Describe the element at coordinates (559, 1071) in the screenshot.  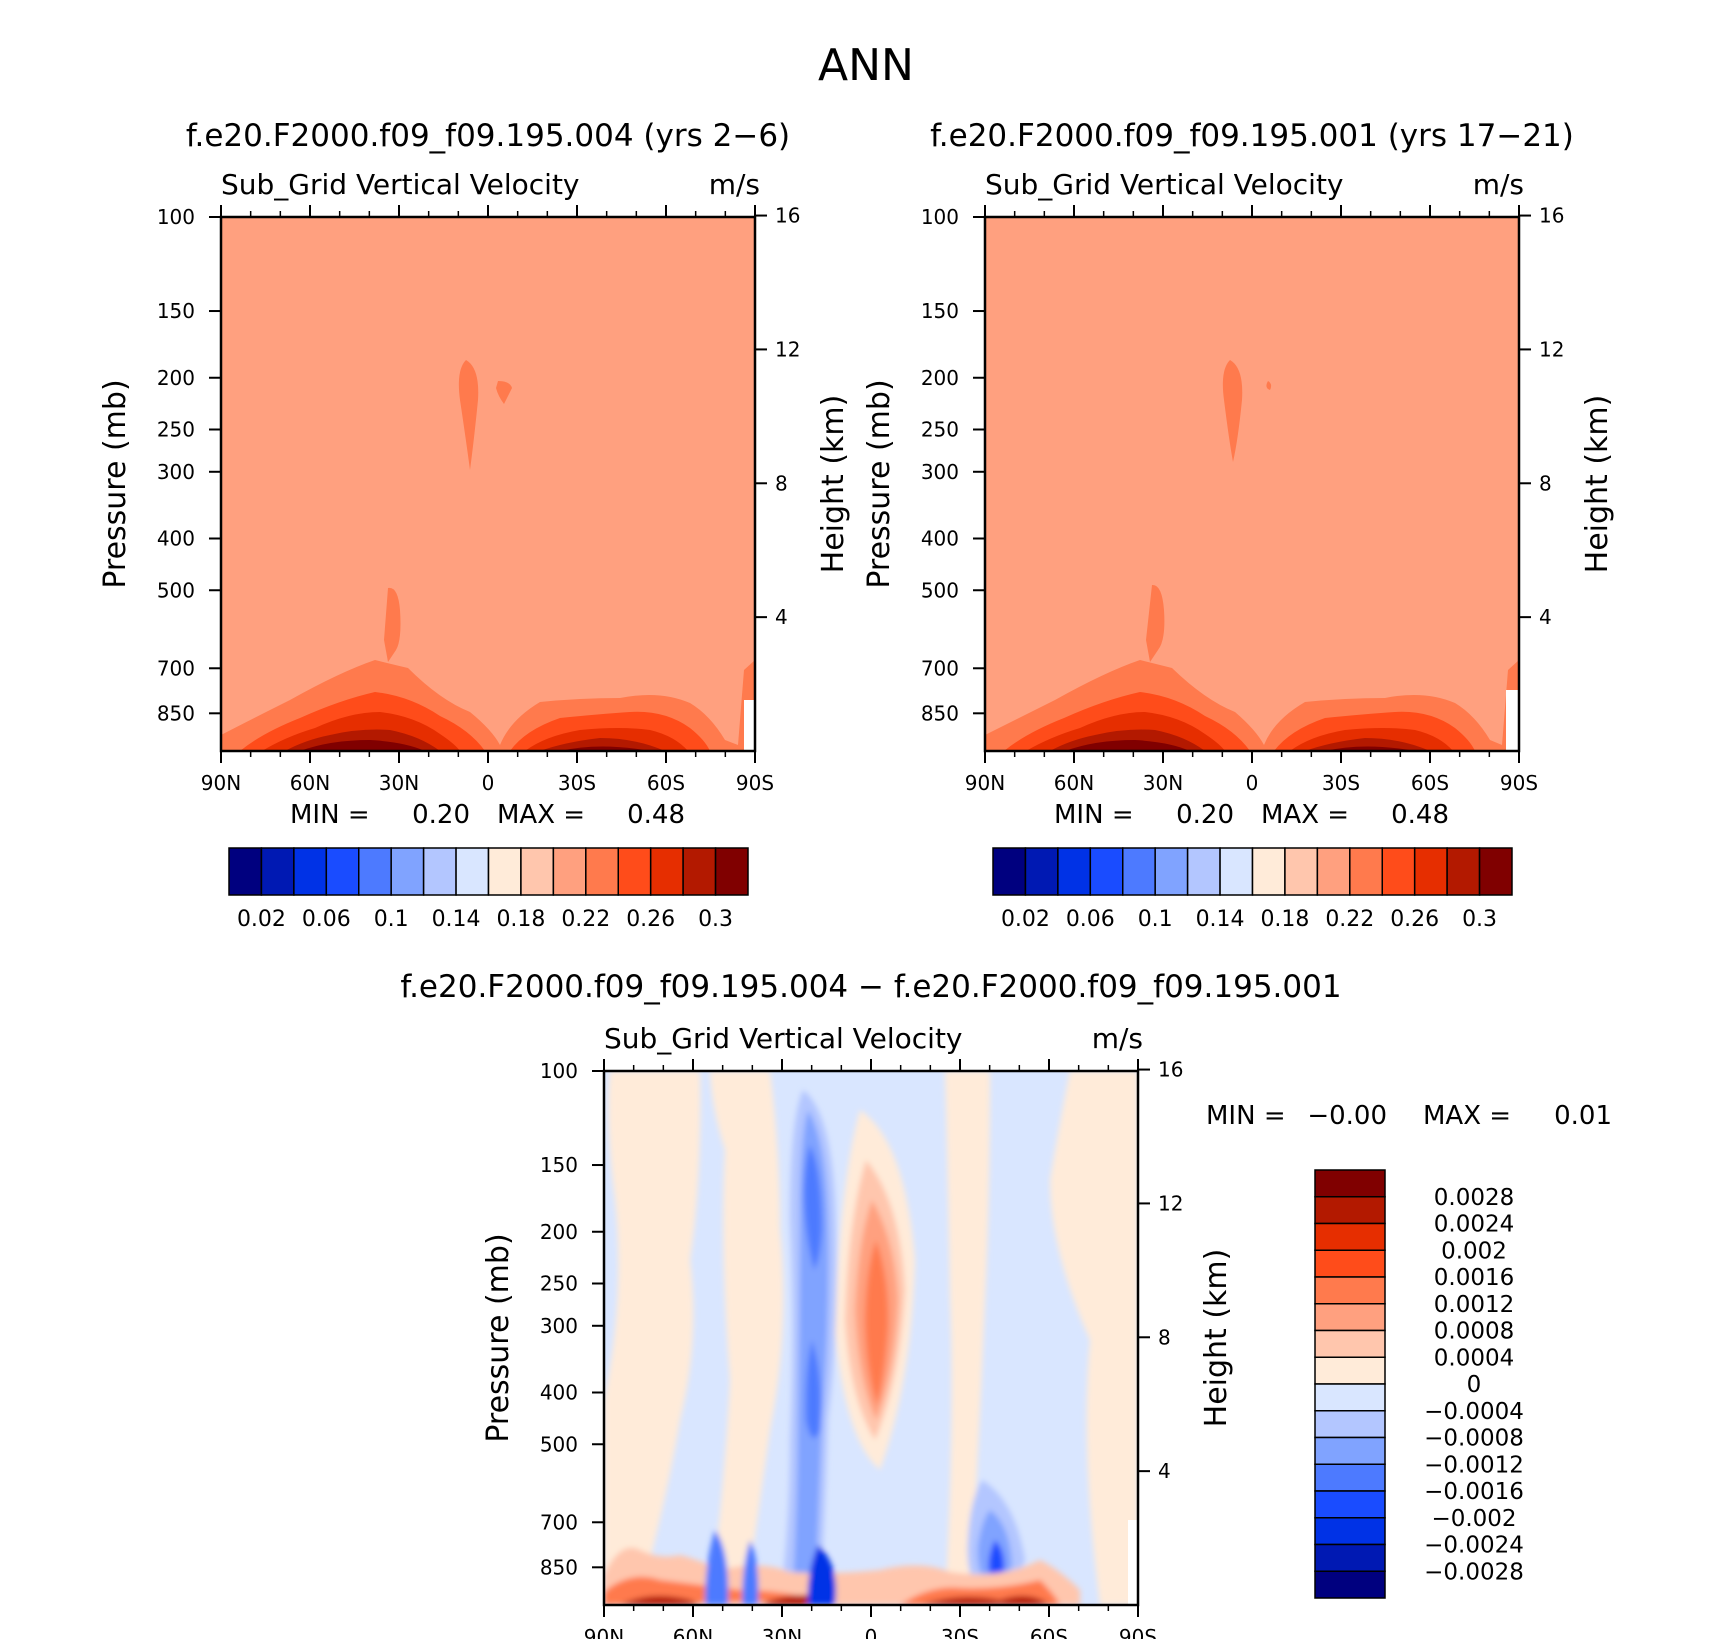
I see `y-tick-label: 100` at that location.